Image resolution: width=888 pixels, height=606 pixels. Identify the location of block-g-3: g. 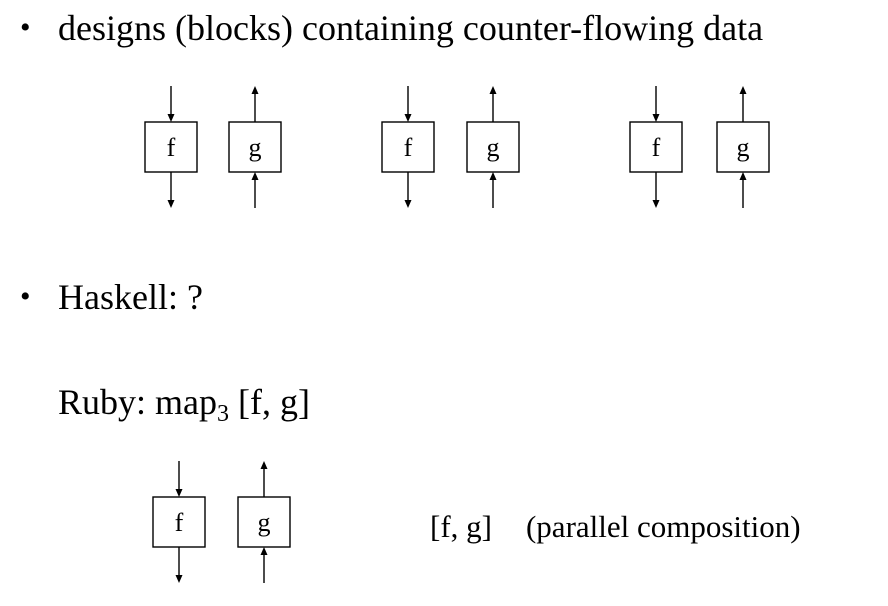
(743, 147).